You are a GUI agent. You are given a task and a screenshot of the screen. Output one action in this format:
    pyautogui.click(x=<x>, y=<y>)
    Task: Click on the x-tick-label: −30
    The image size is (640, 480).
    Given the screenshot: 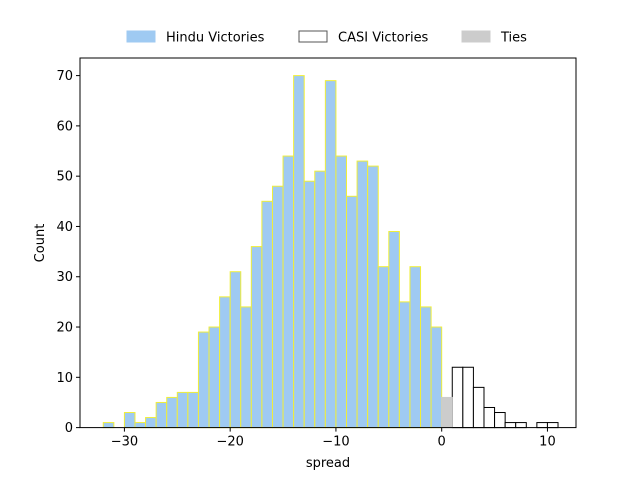 What is the action you would take?
    pyautogui.click(x=124, y=442)
    